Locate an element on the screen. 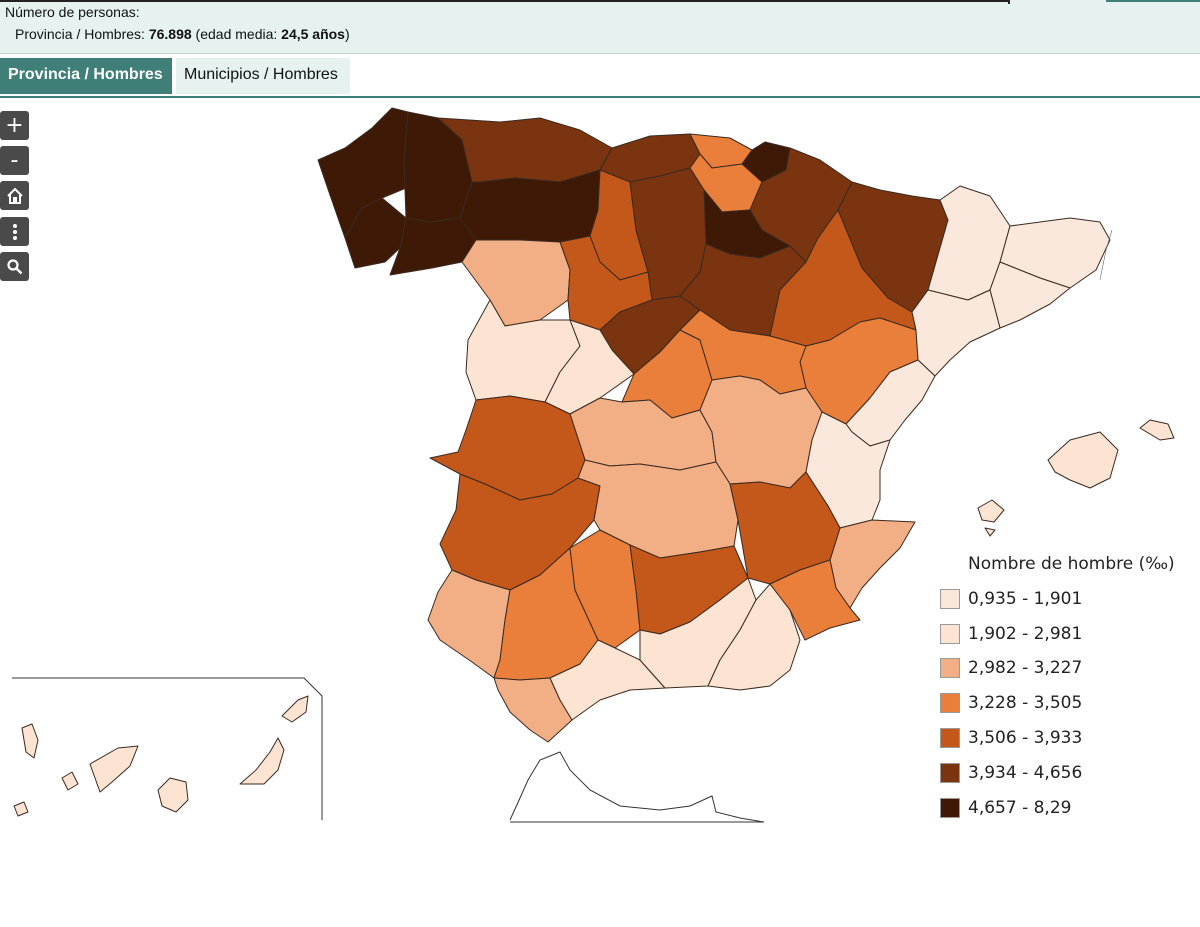 The height and width of the screenshot is (927, 1200). coastline is located at coordinates (1106, 255).